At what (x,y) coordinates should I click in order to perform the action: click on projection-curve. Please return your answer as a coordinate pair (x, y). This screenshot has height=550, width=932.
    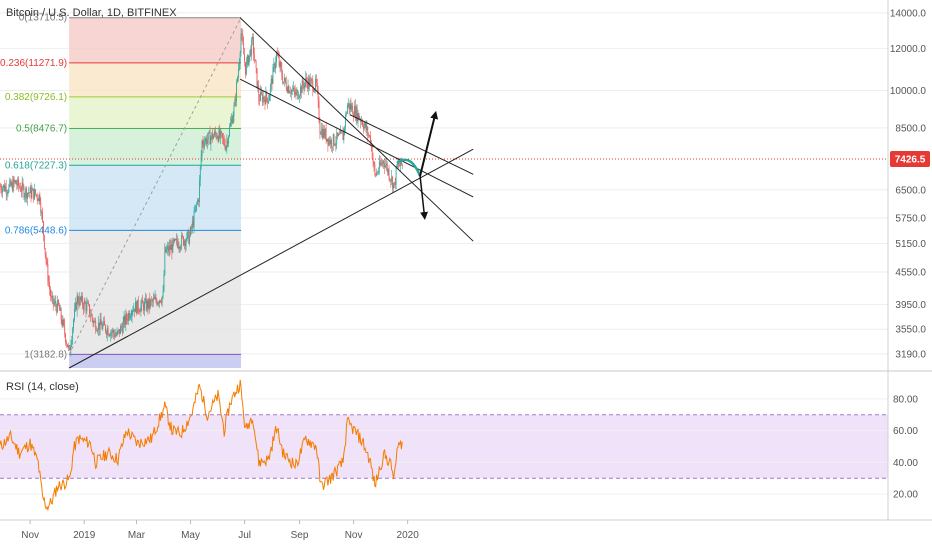
    Looking at the image, I should click on (409, 167).